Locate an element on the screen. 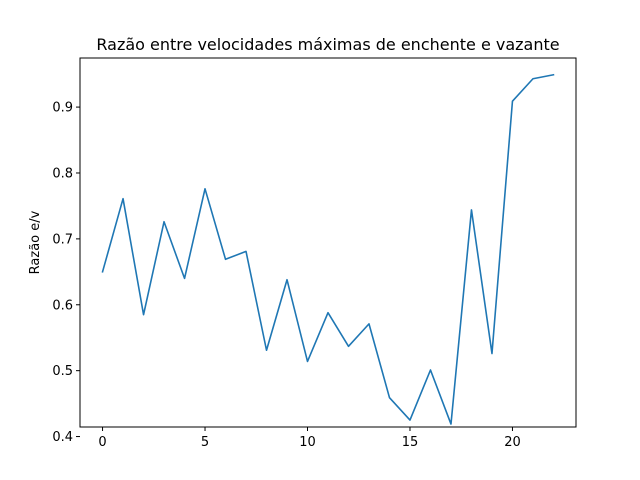  y-tick-label: 0.9 is located at coordinates (62, 108).